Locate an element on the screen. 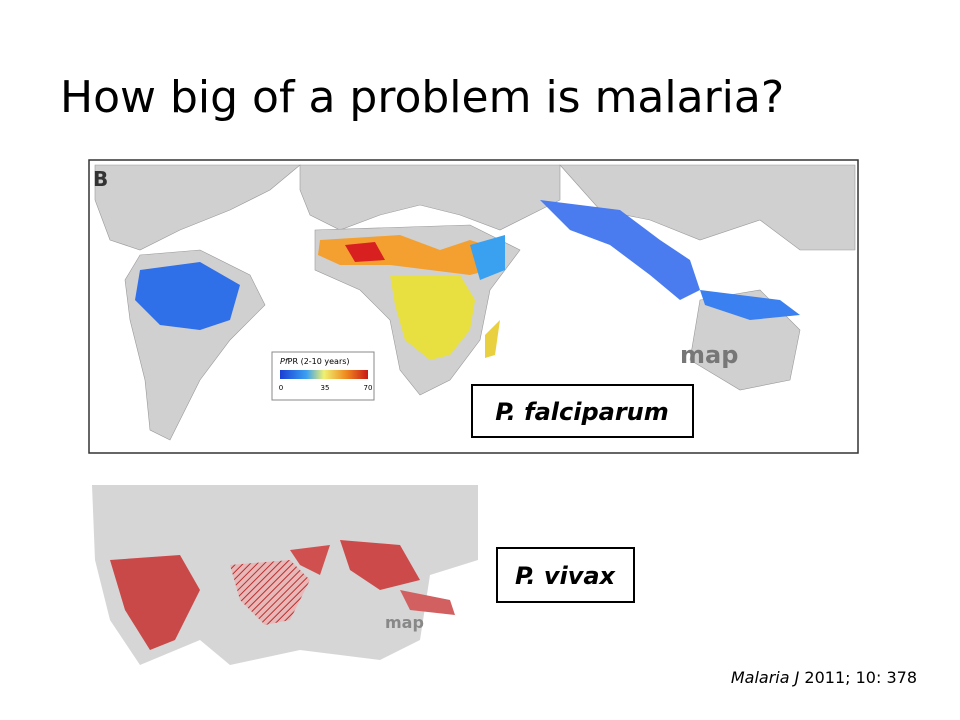 This screenshot has height=720, width=960. species-label: P. falciparum is located at coordinates (582, 412).